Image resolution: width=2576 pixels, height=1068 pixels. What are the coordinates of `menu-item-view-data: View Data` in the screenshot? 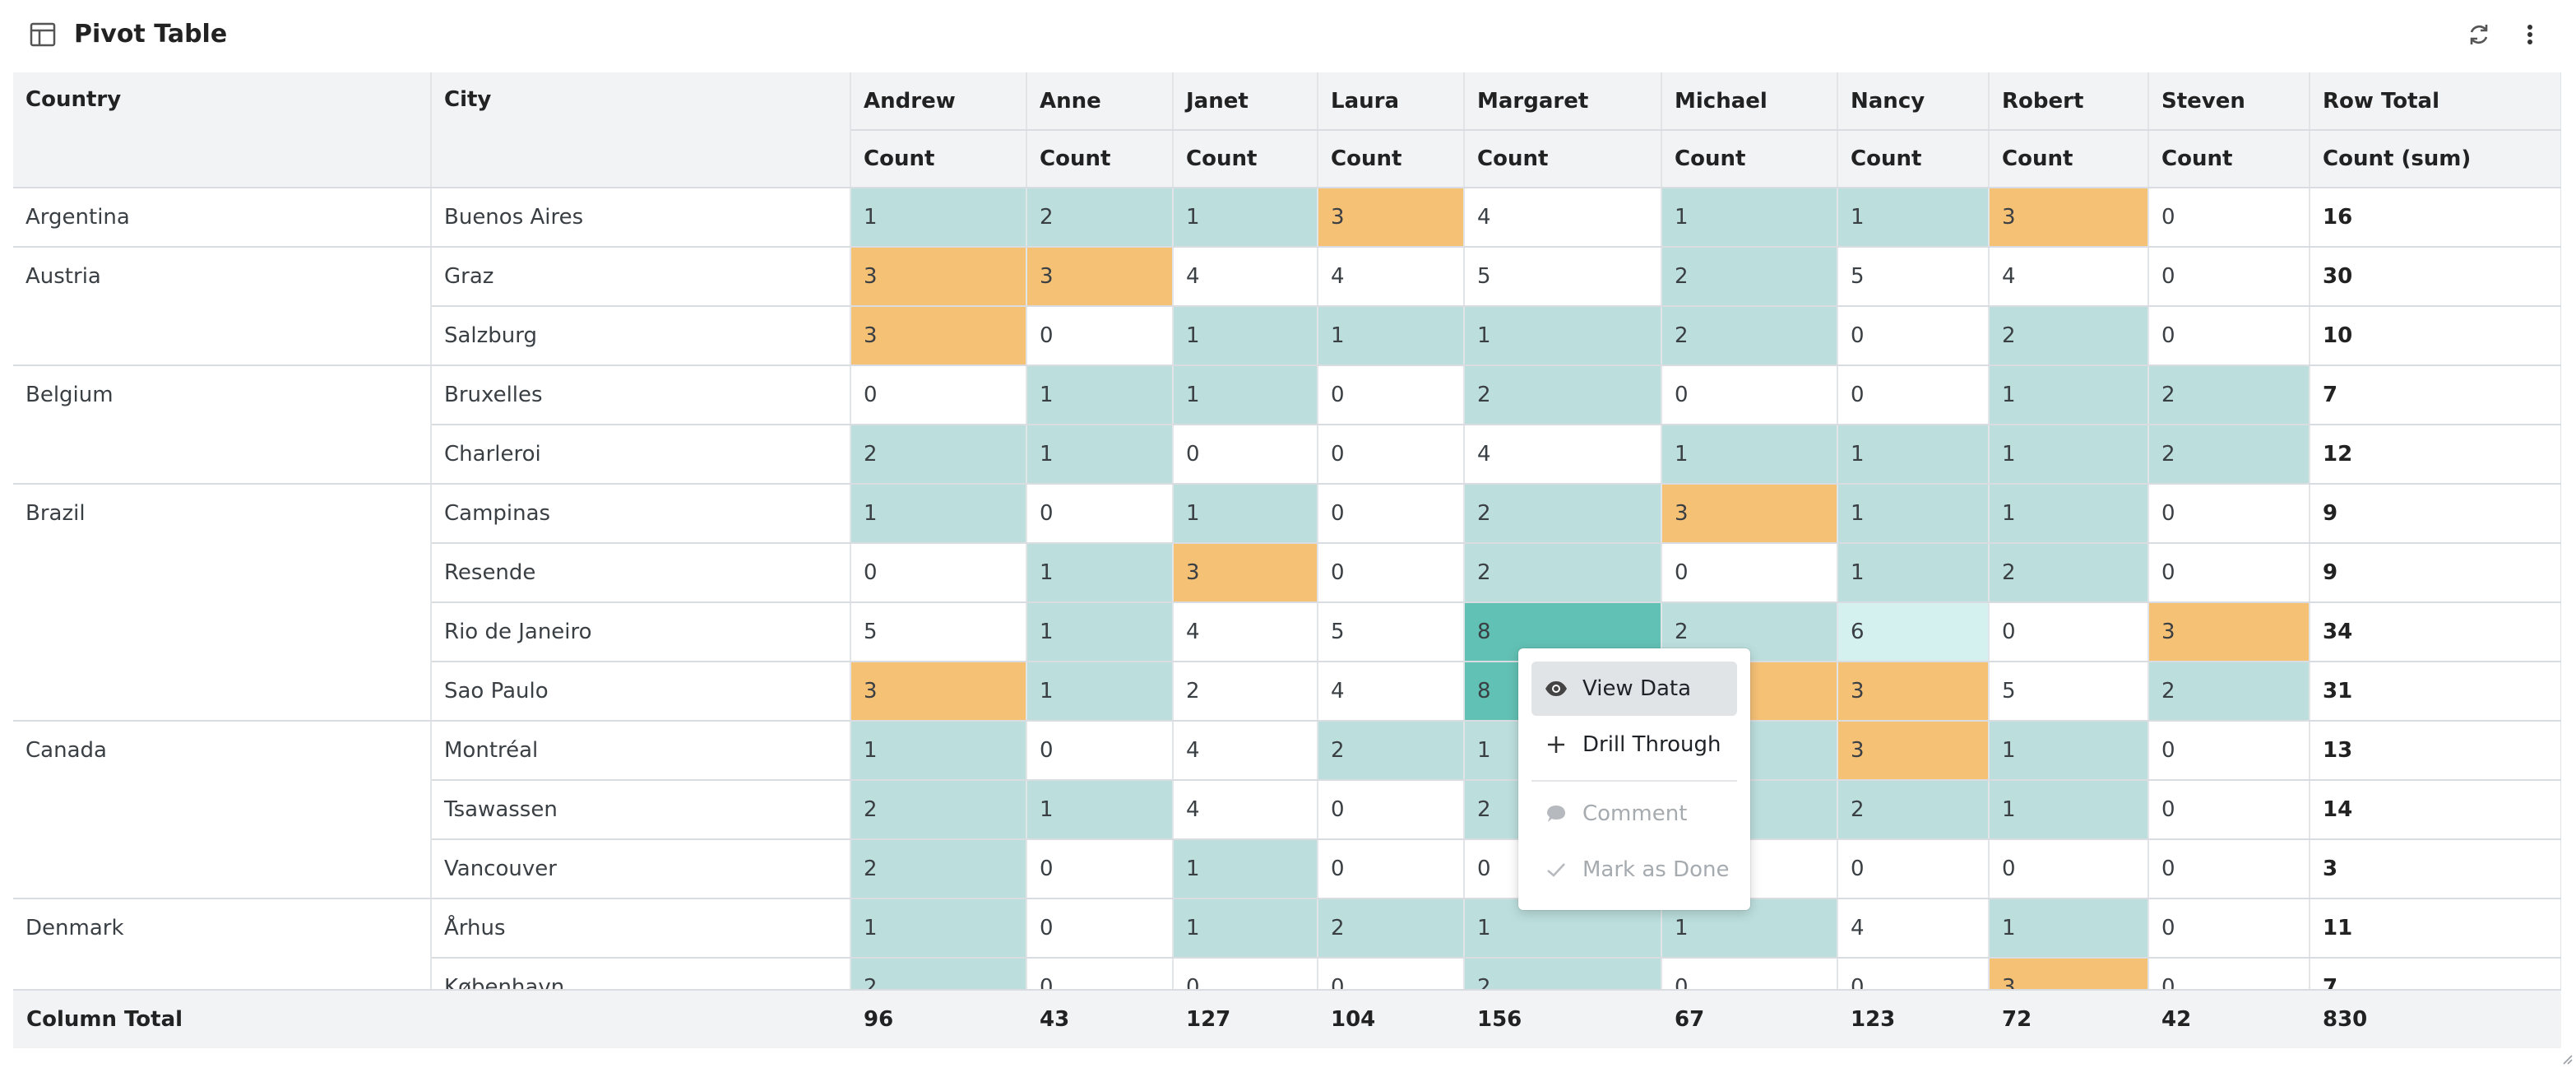 It's located at (1634, 689).